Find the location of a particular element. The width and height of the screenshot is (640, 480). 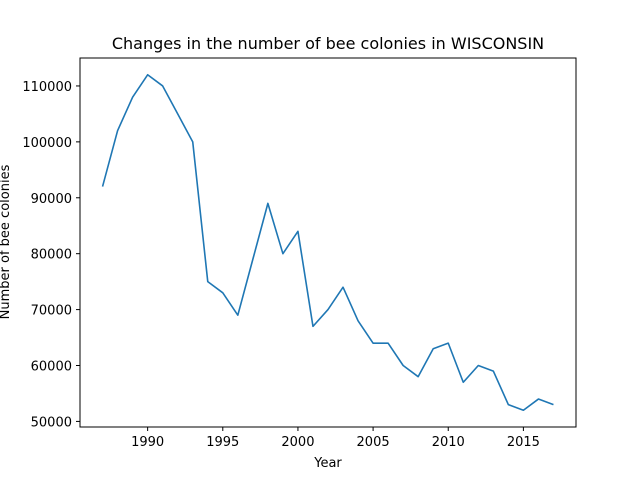

x-axis: 1990 1995 2000 2005 2010 2015 is located at coordinates (335, 438).